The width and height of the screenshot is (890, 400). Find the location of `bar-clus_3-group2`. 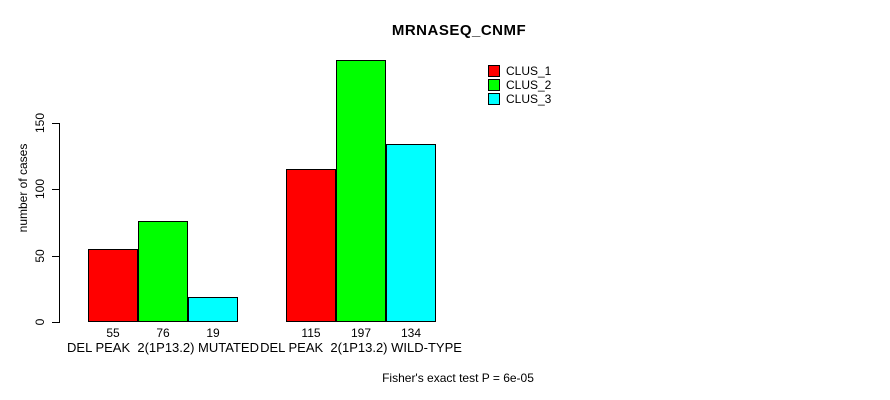

bar-clus_3-group2 is located at coordinates (411, 233).